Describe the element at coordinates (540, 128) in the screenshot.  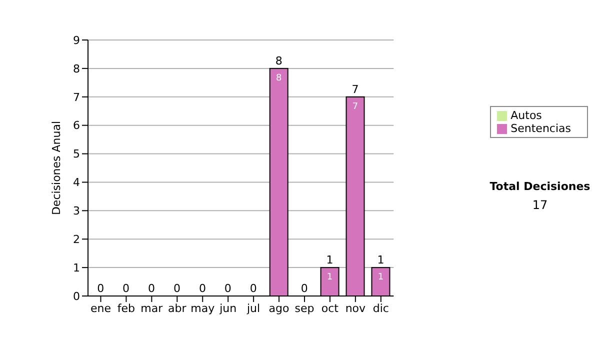
I see `legend-label: Sentencias` at that location.